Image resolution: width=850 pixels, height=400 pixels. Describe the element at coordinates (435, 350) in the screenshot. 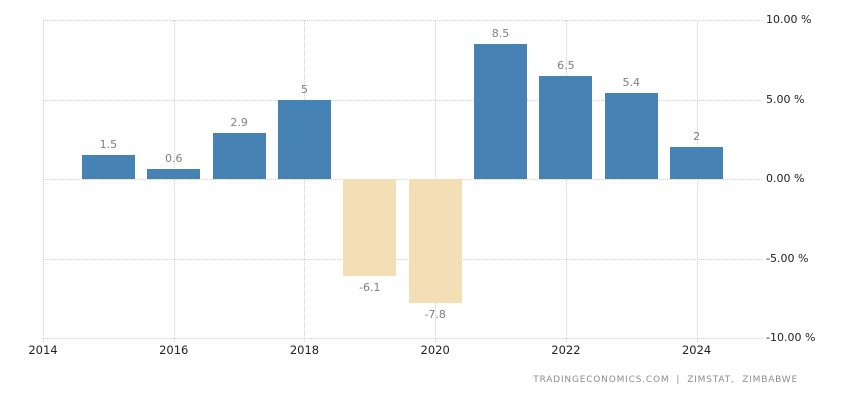

I see `x-axis-tick-label: 2020` at that location.